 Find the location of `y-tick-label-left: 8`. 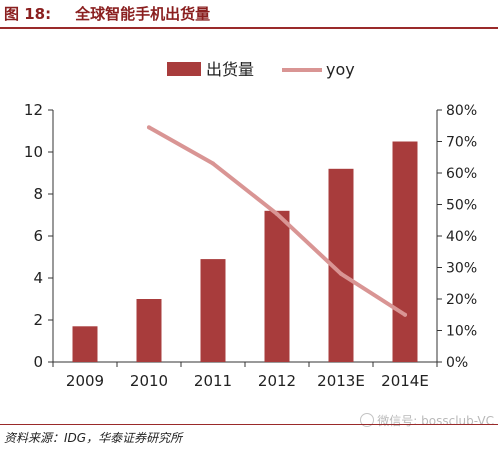

y-tick-label-left: 8 is located at coordinates (38, 194).